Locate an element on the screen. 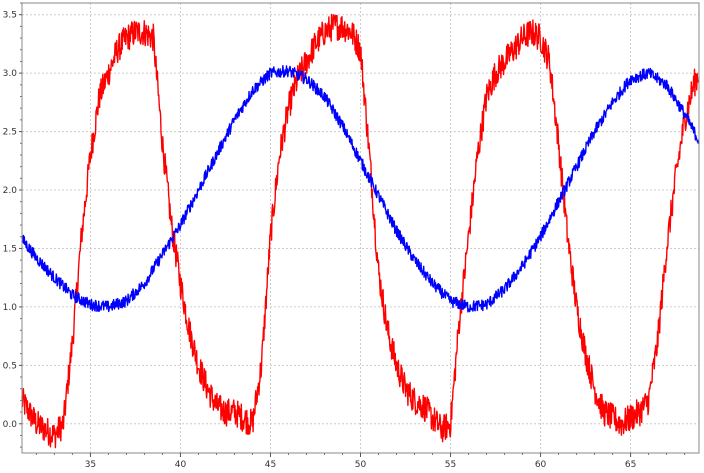 This screenshot has width=704, height=473. x-tick-label: 50 is located at coordinates (361, 465).